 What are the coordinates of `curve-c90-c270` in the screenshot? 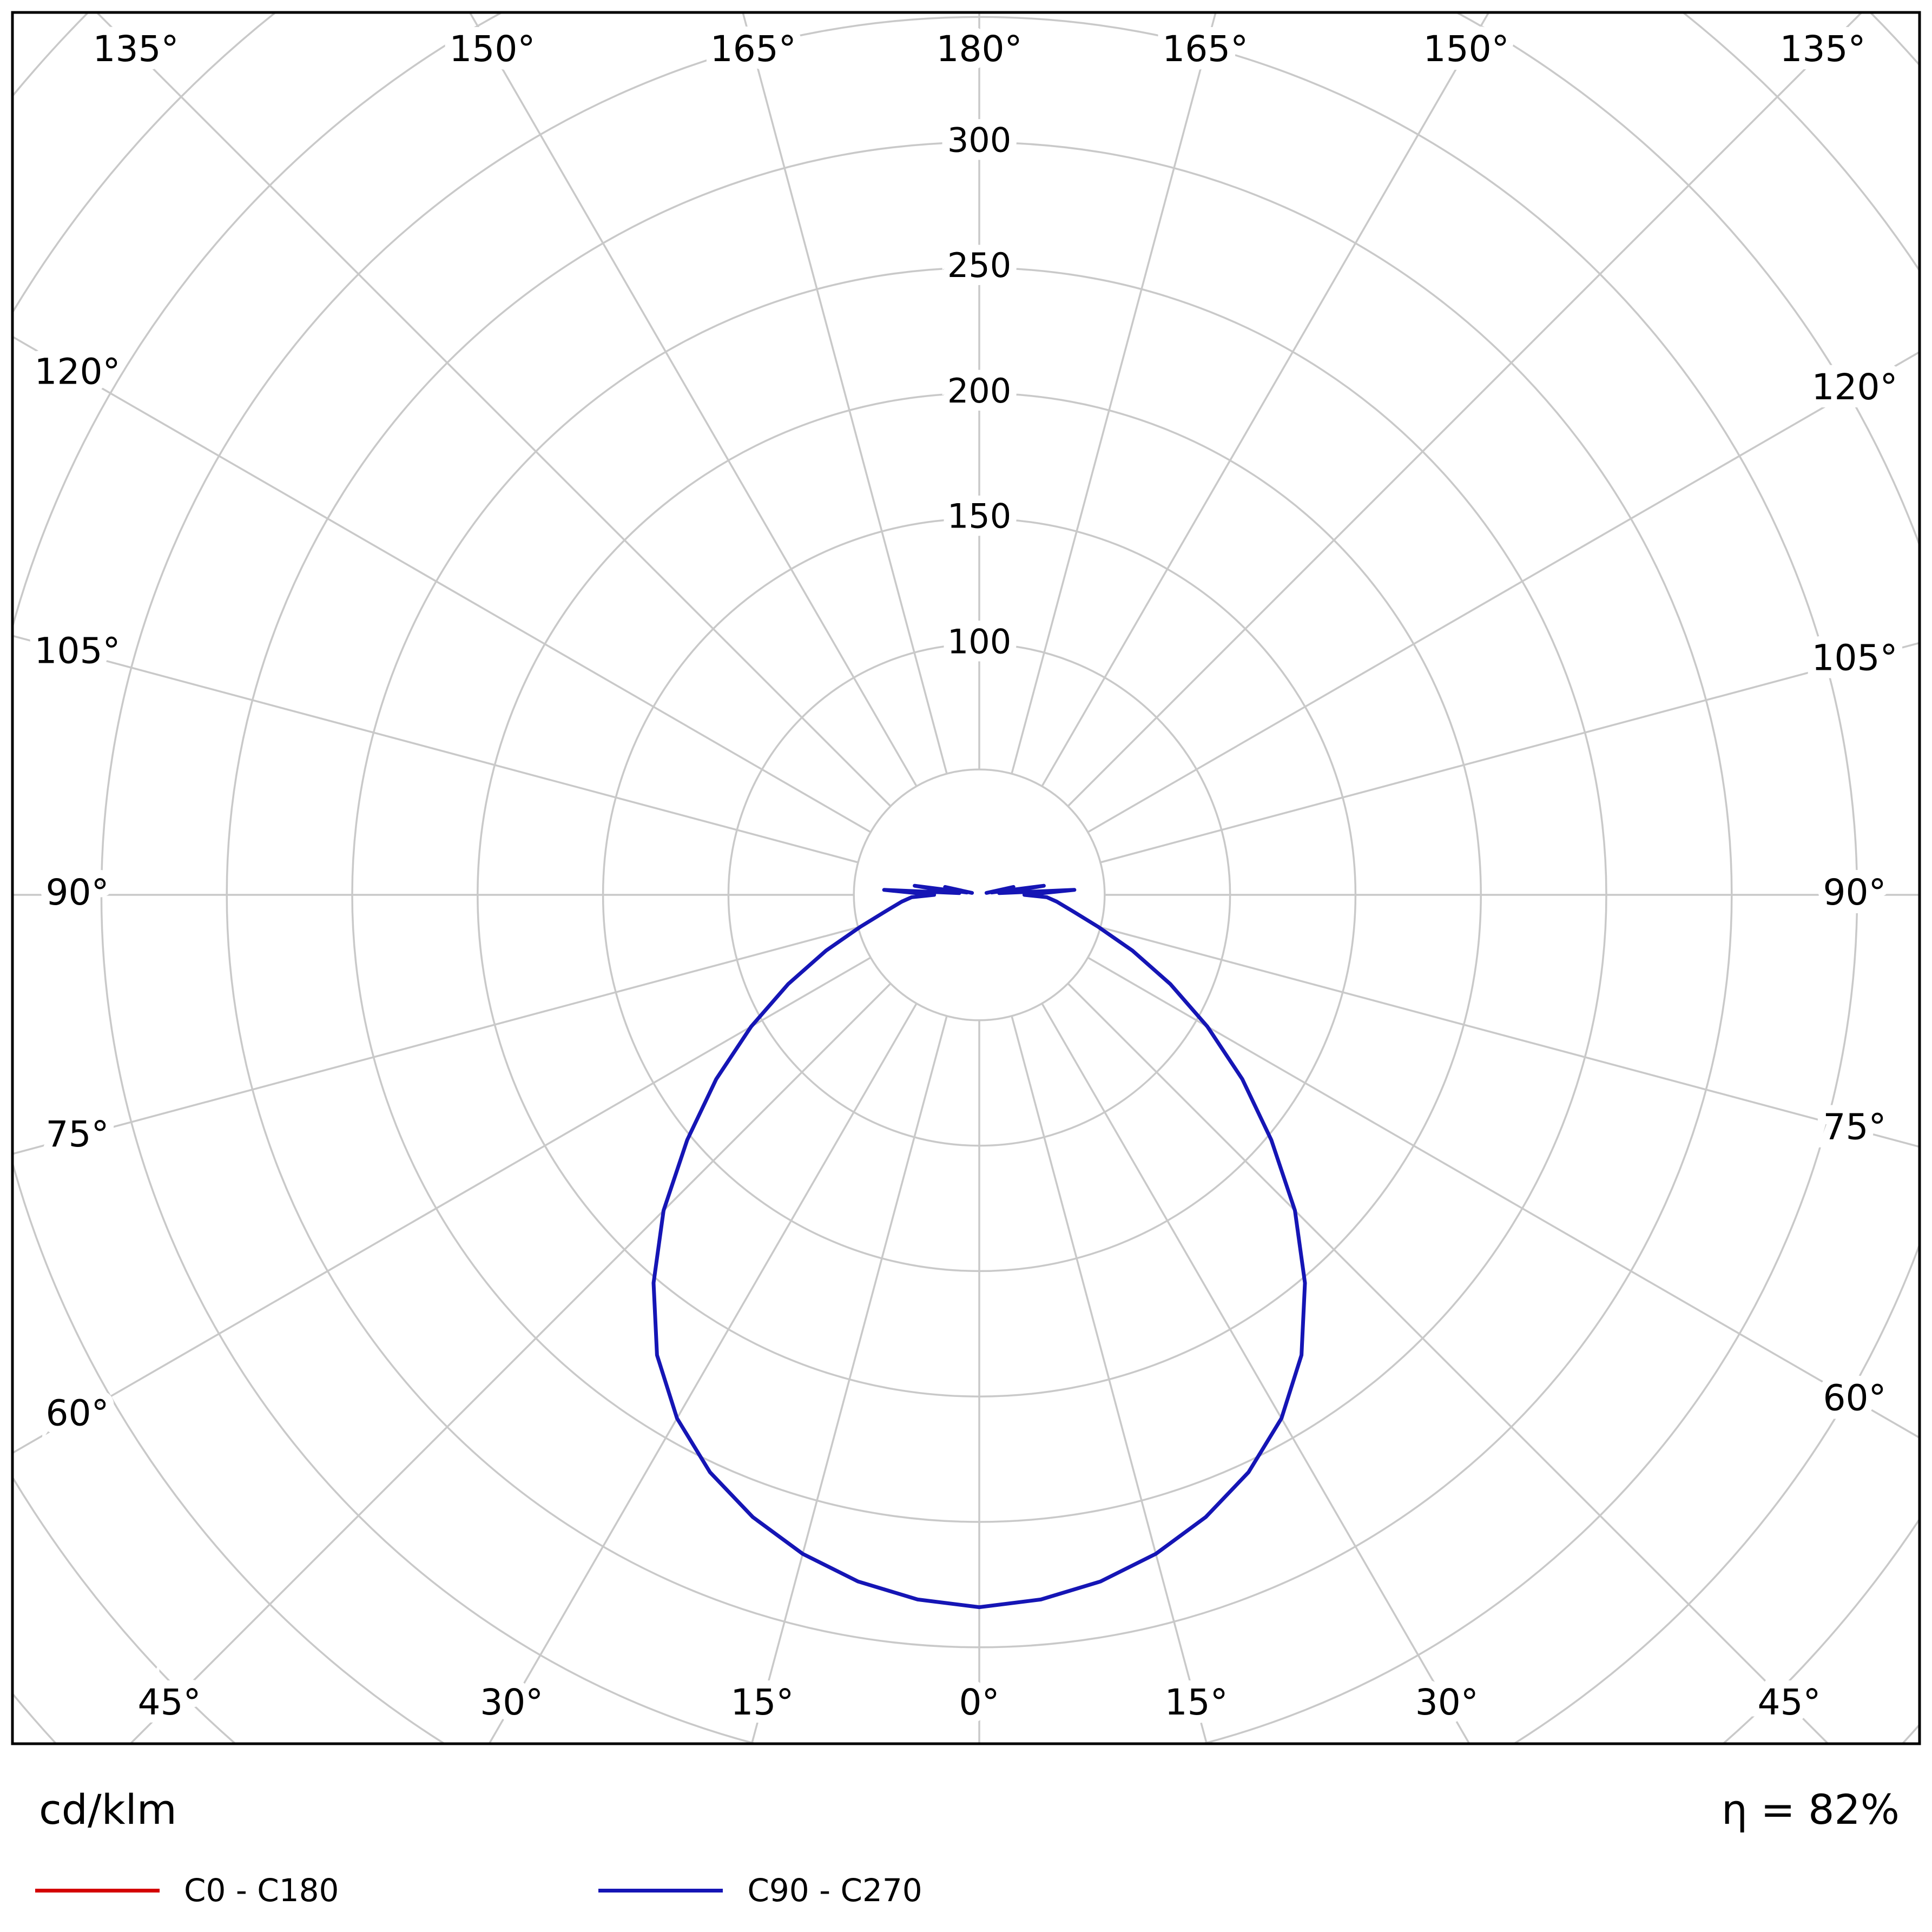 It's located at (979, 1246).